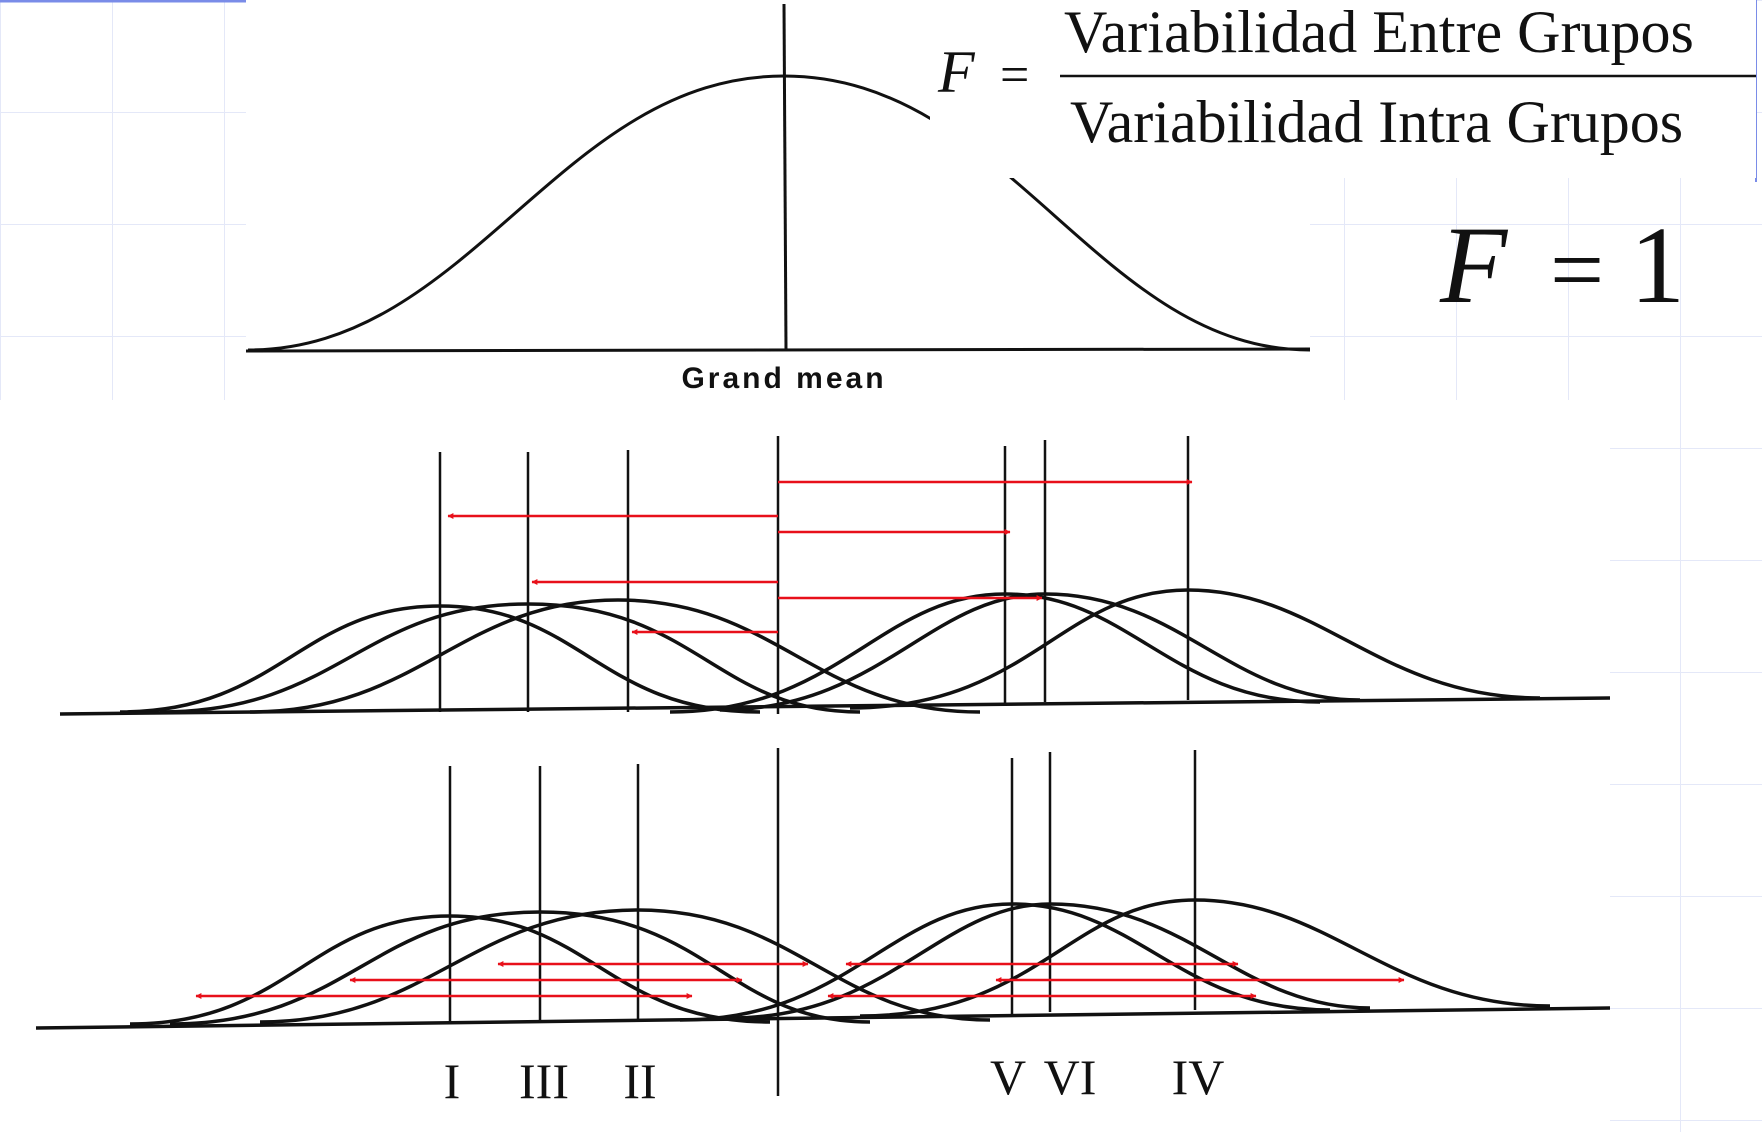 This screenshot has width=1762, height=1132. I want to click on result-equals: =, so click(1577, 269).